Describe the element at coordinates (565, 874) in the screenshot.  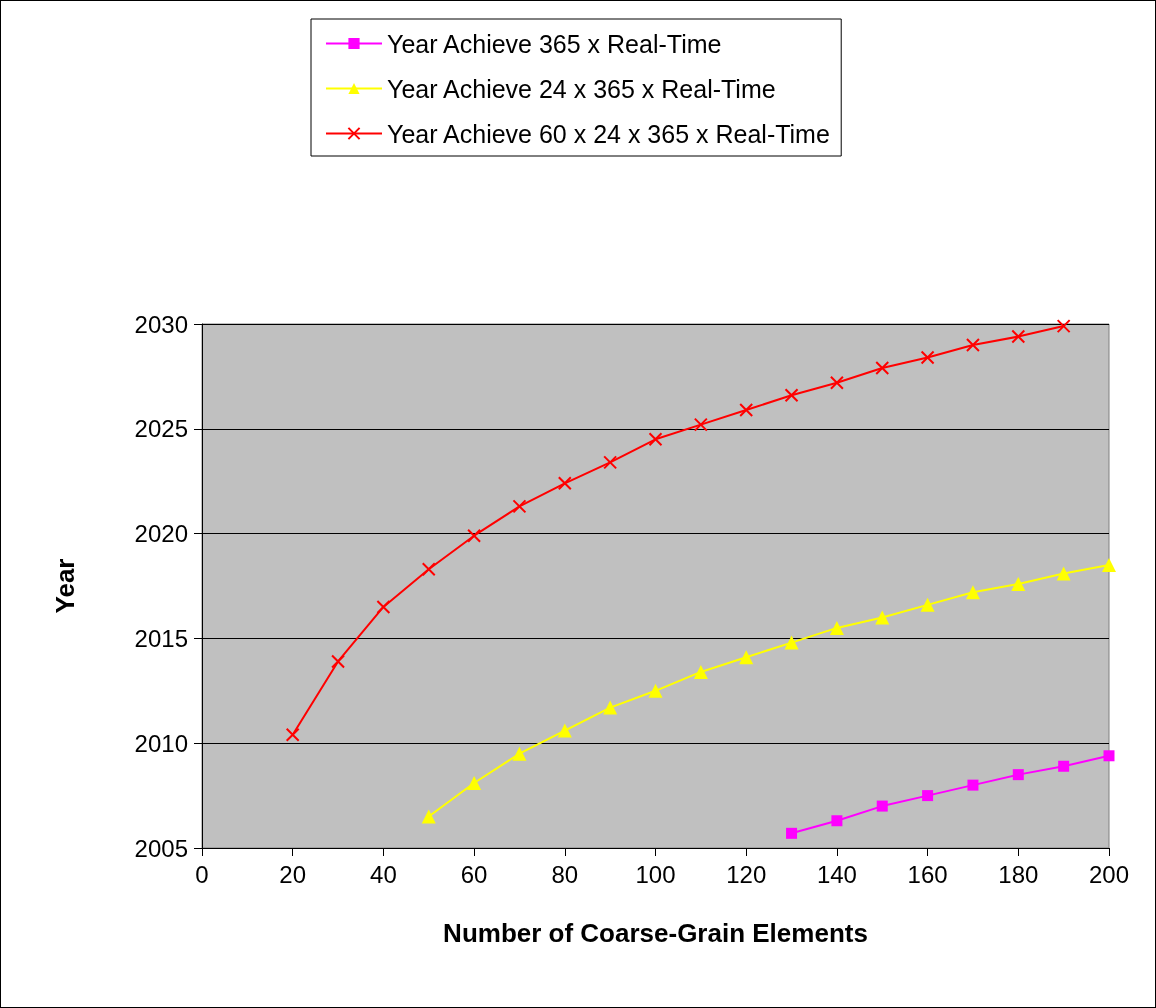
I see `x-tick-label: 80` at that location.